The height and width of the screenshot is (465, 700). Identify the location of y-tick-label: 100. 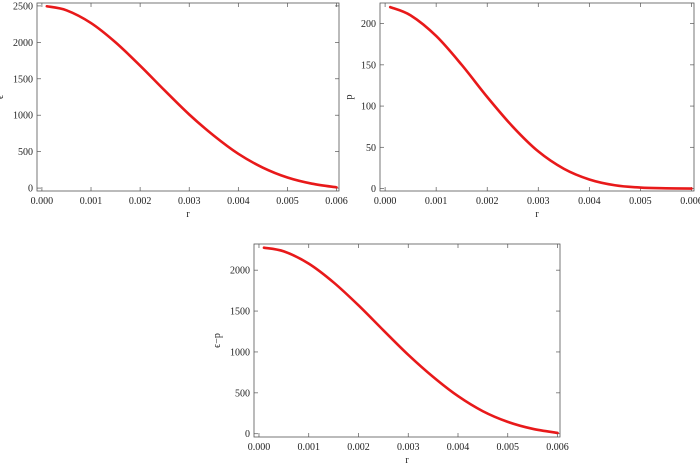
(368, 107).